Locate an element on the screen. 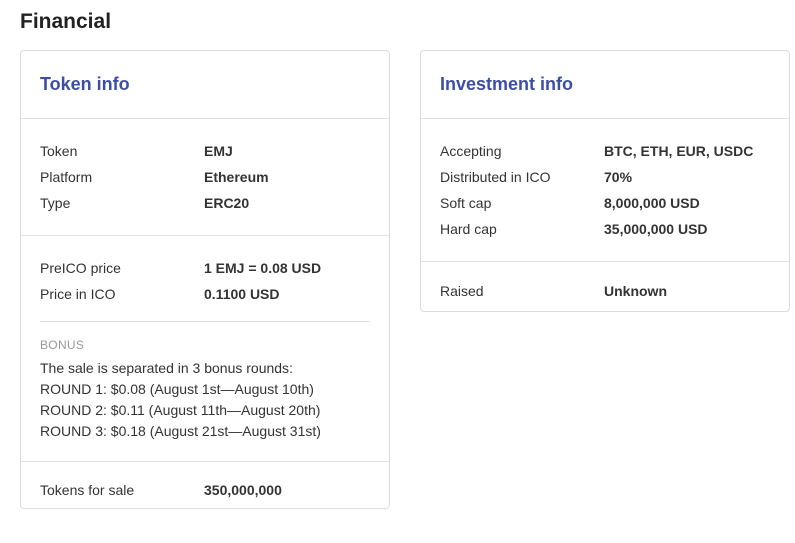  tokens-for-sale-section: Tokens for sale 350,000,000 is located at coordinates (205, 491).